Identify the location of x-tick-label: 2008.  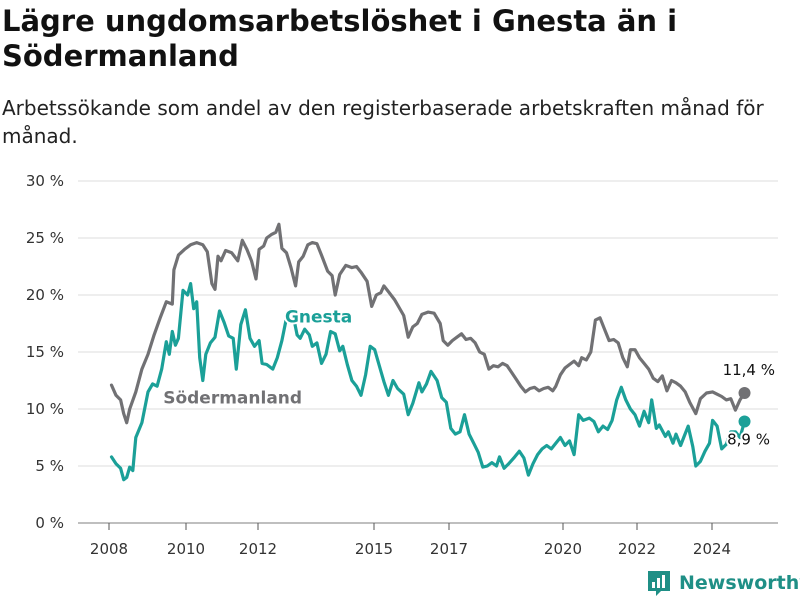
(109, 549).